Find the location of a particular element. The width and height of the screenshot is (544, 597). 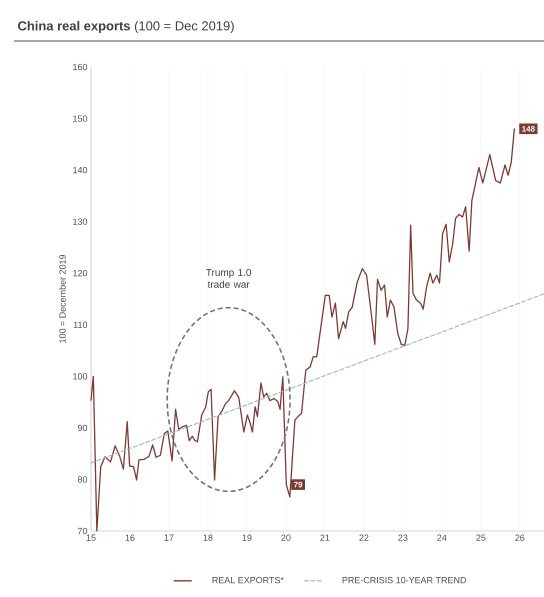

y-tick-label: 120 is located at coordinates (80, 273).